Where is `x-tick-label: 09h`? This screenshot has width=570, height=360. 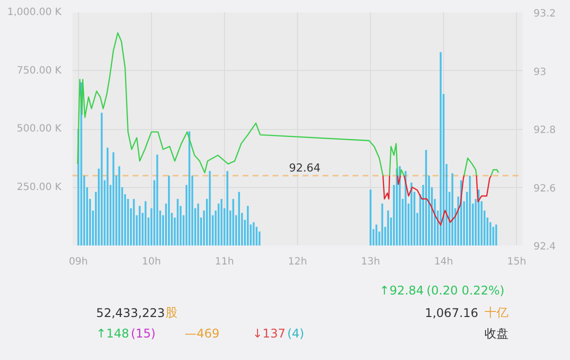
x-tick-label: 09h is located at coordinates (78, 262).